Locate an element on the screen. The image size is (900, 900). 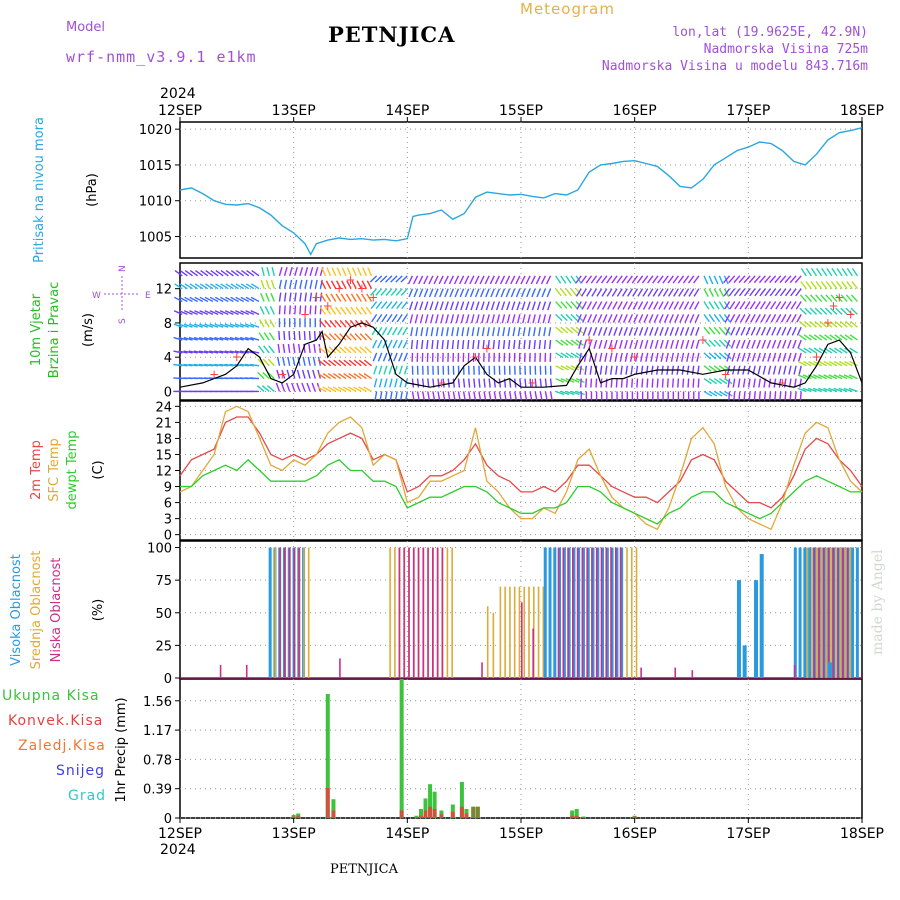
precip-bars is located at coordinates (464, 748).